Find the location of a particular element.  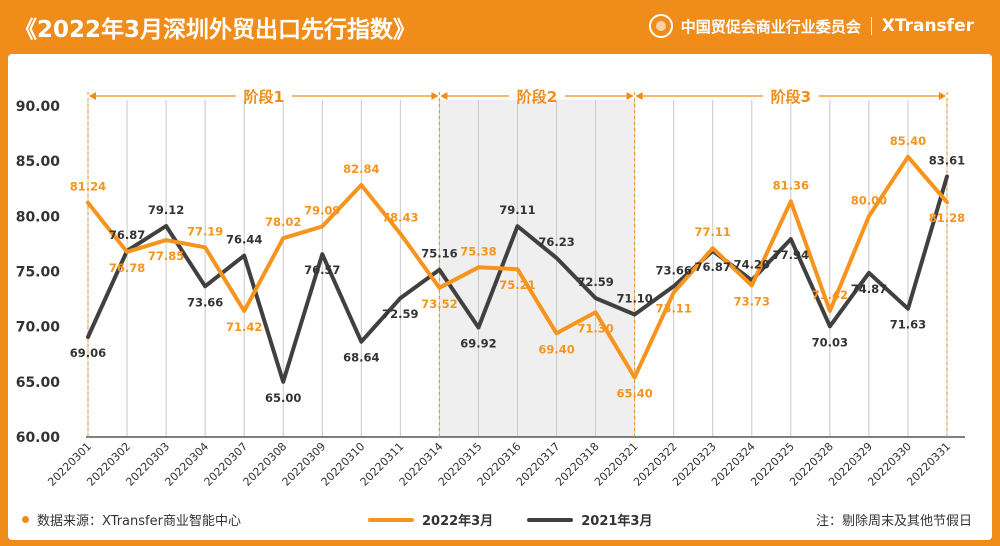

y-tick-label: 70.00 is located at coordinates (38, 328).